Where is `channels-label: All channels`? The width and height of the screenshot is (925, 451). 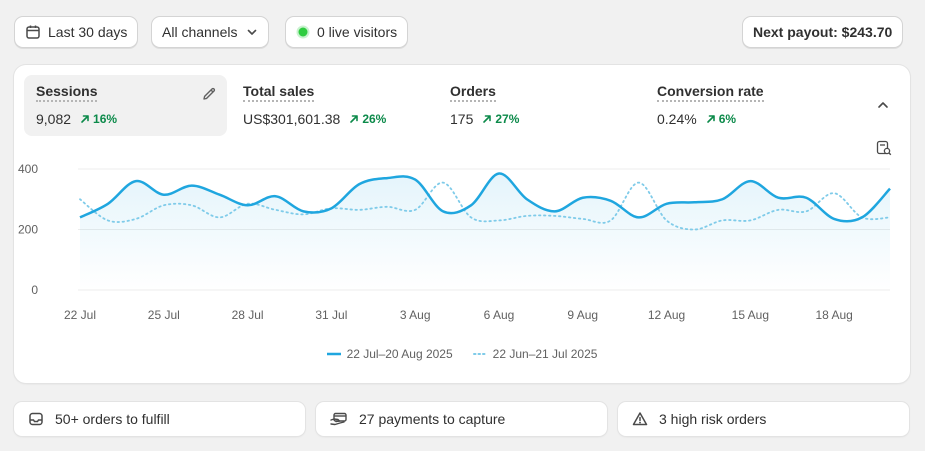 channels-label: All channels is located at coordinates (200, 32).